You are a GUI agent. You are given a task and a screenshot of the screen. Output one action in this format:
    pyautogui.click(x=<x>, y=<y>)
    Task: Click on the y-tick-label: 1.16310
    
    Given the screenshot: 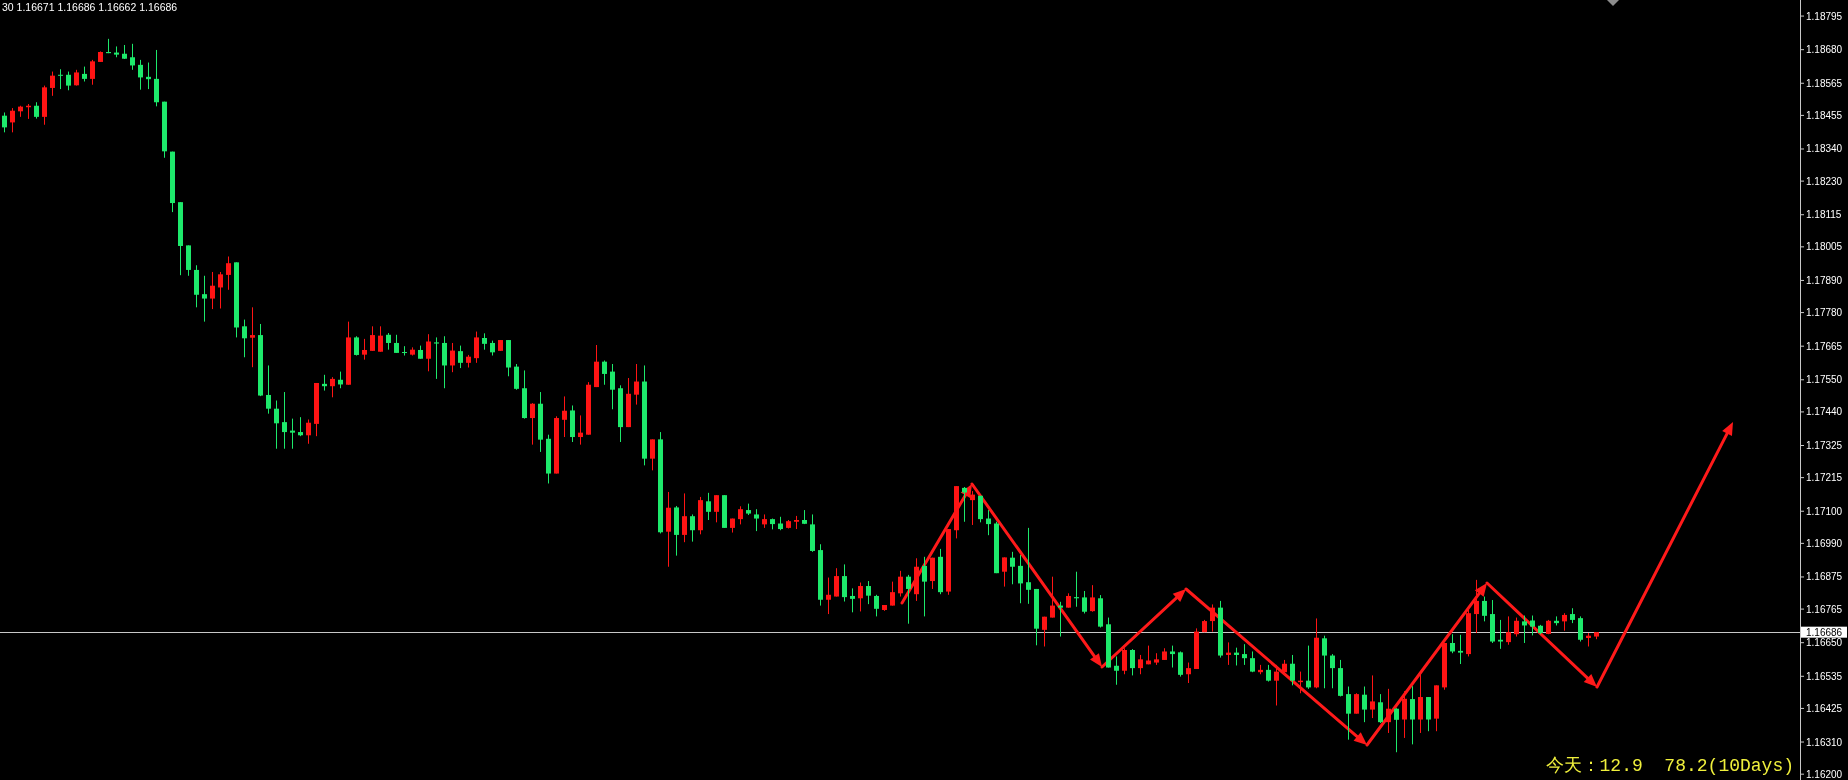 What is the action you would take?
    pyautogui.click(x=1824, y=742)
    